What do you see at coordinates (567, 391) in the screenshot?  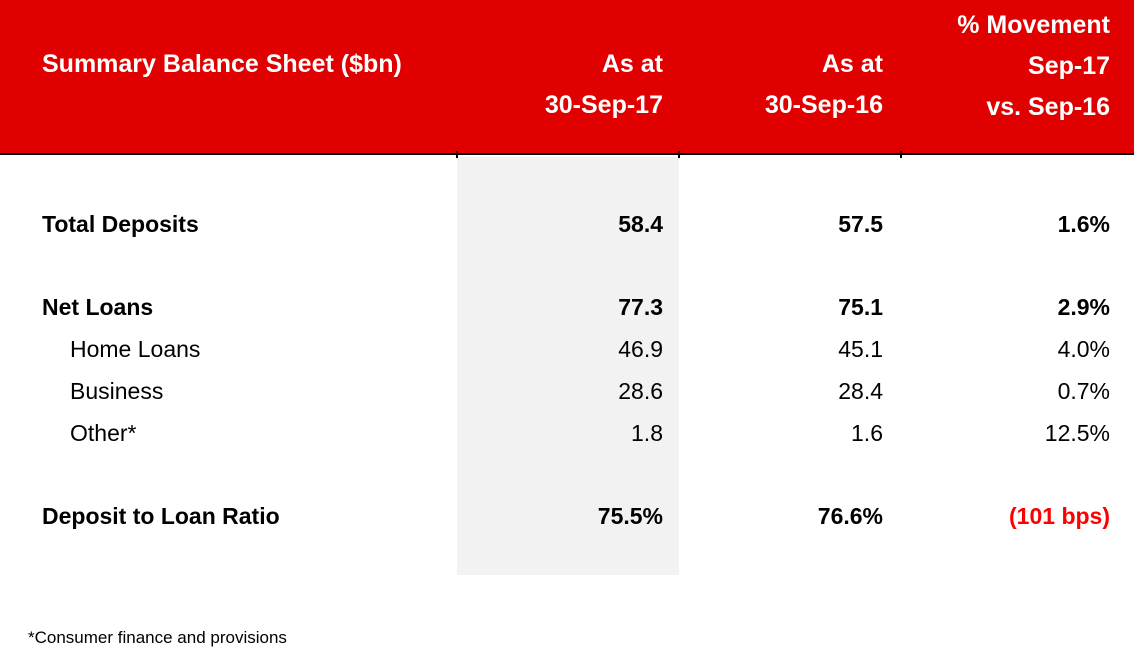 I see `table-row-business: Business 28.6 28.4 0.7%` at bounding box center [567, 391].